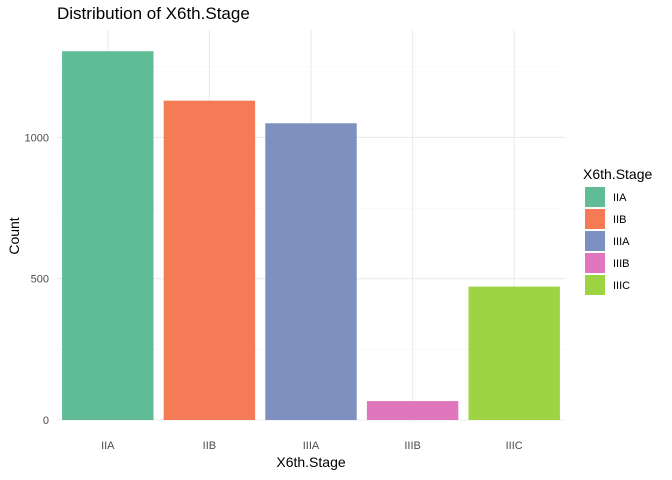 Image resolution: width=672 pixels, height=480 pixels. What do you see at coordinates (619, 220) in the screenshot?
I see `legend-label-iib: IIB` at bounding box center [619, 220].